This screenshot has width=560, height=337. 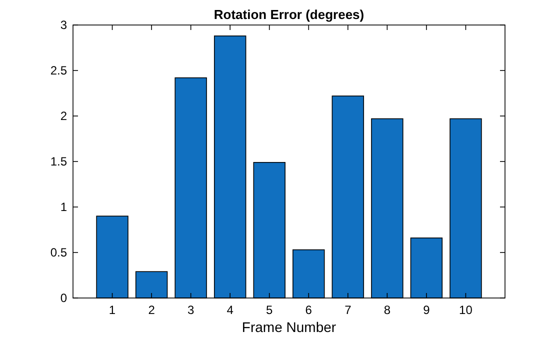 I want to click on x-tick-label: 6, so click(x=308, y=310).